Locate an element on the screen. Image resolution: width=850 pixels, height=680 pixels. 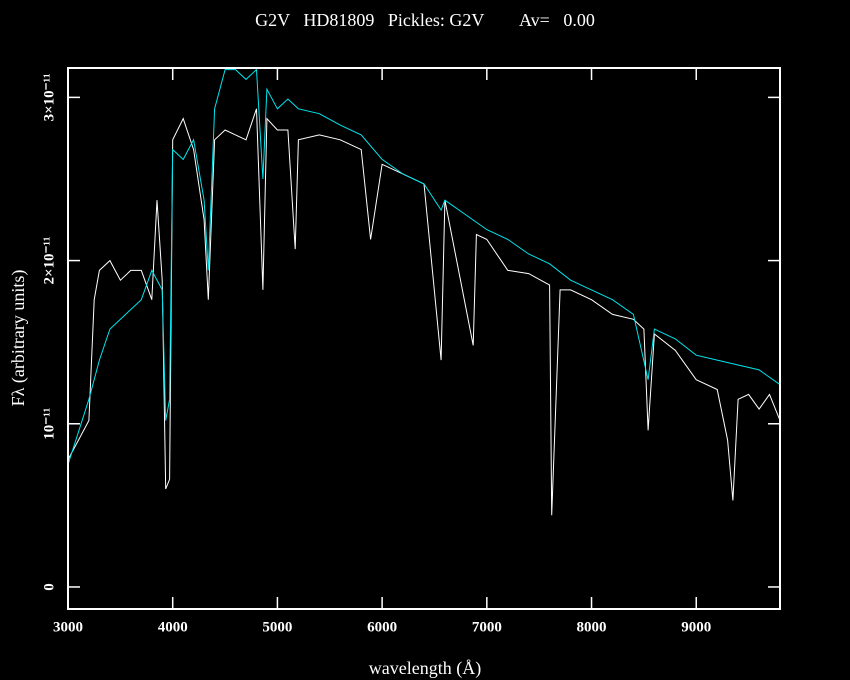
x-axis-label: wavelength (Å) is located at coordinates (425, 668).